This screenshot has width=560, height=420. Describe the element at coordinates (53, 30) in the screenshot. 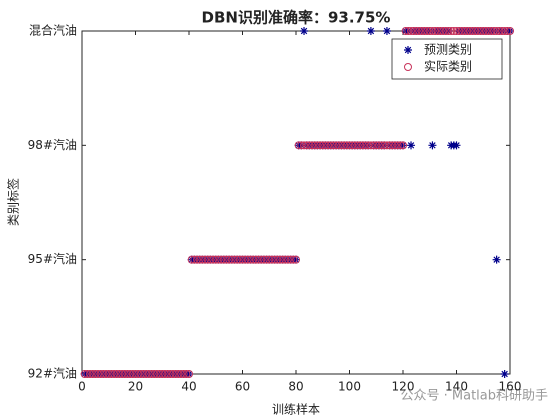

I see `y-tick-label: 混合汽油` at that location.